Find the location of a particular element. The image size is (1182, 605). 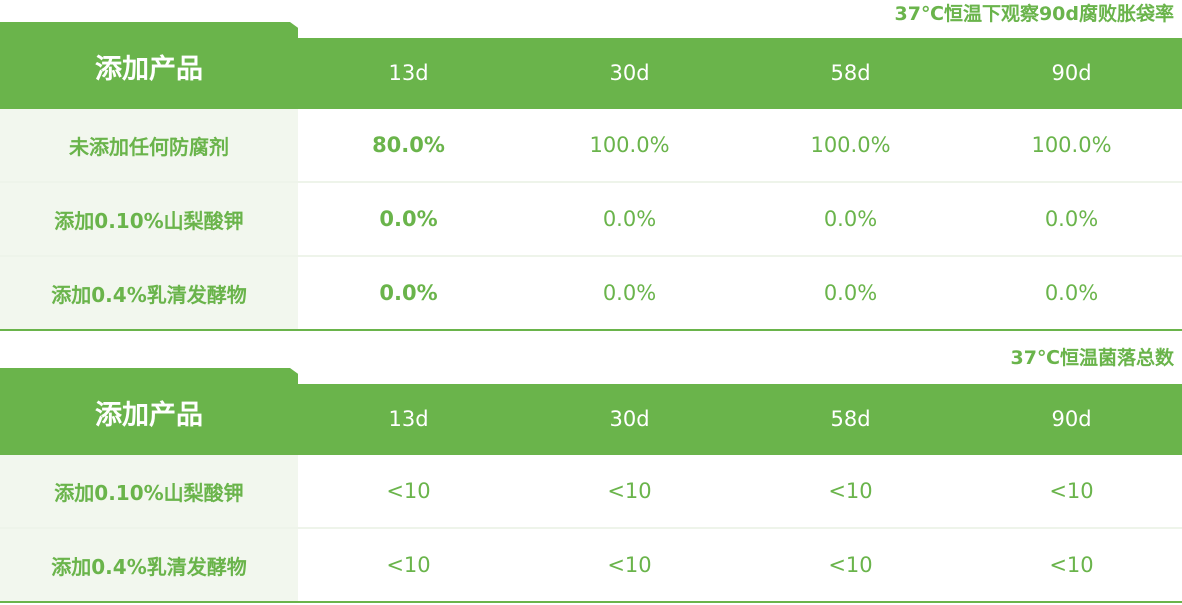

table1-caption: 37℃恒温下观察90d腐败胀袋率 is located at coordinates (1034, 14).